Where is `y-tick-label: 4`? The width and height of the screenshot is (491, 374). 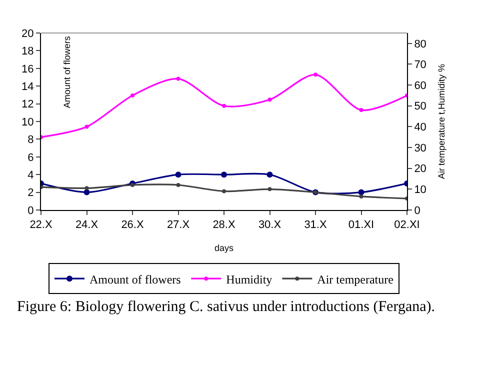 y-tick-label: 4 is located at coordinates (31, 175).